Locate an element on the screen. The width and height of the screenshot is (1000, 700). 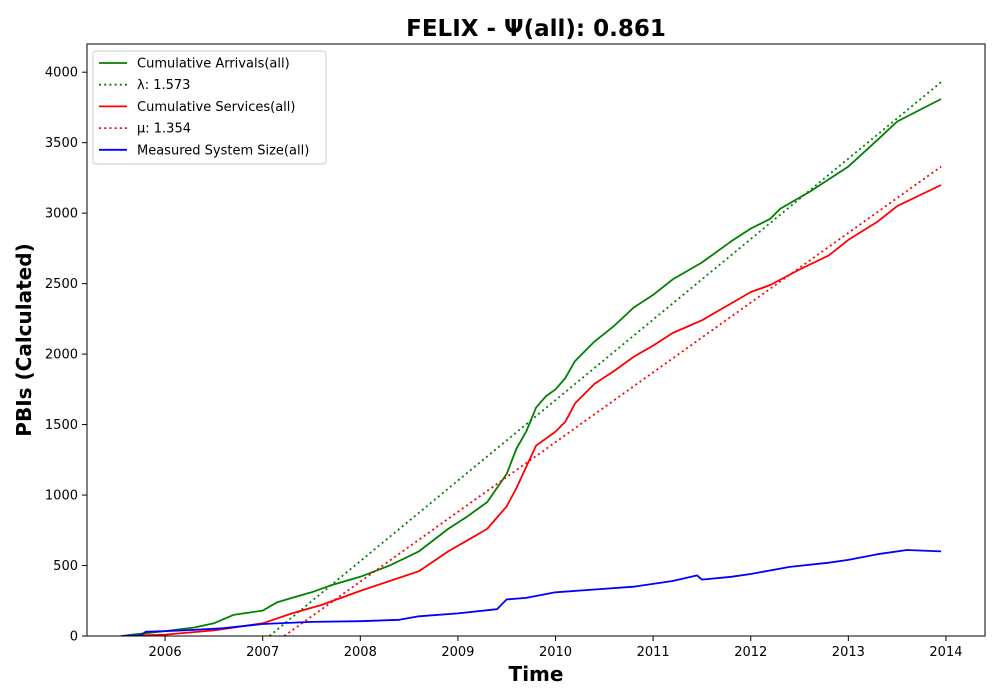
y-tick-label: 1500 is located at coordinates (61, 425).